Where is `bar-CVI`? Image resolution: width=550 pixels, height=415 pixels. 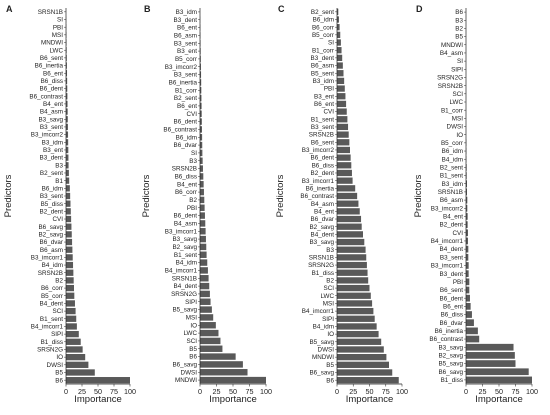
bar-CVI is located at coordinates (68, 219).